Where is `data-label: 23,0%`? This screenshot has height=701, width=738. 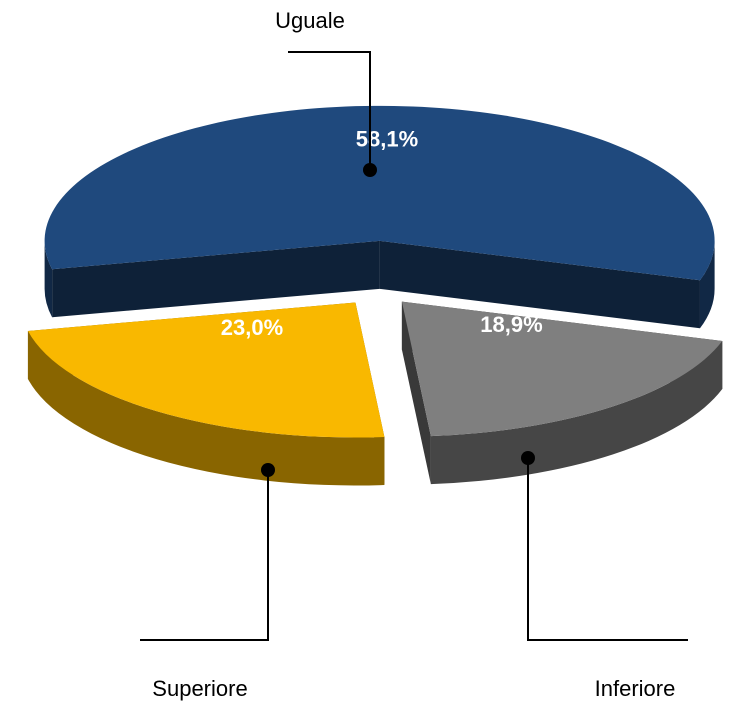
data-label: 23,0% is located at coordinates (252, 327).